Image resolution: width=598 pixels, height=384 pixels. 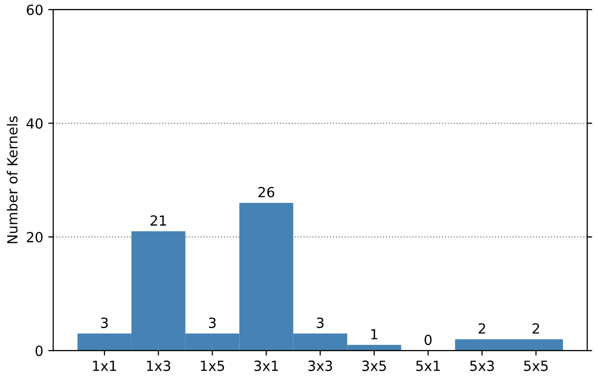 I want to click on x-tick-label: 5x1, so click(x=428, y=366).